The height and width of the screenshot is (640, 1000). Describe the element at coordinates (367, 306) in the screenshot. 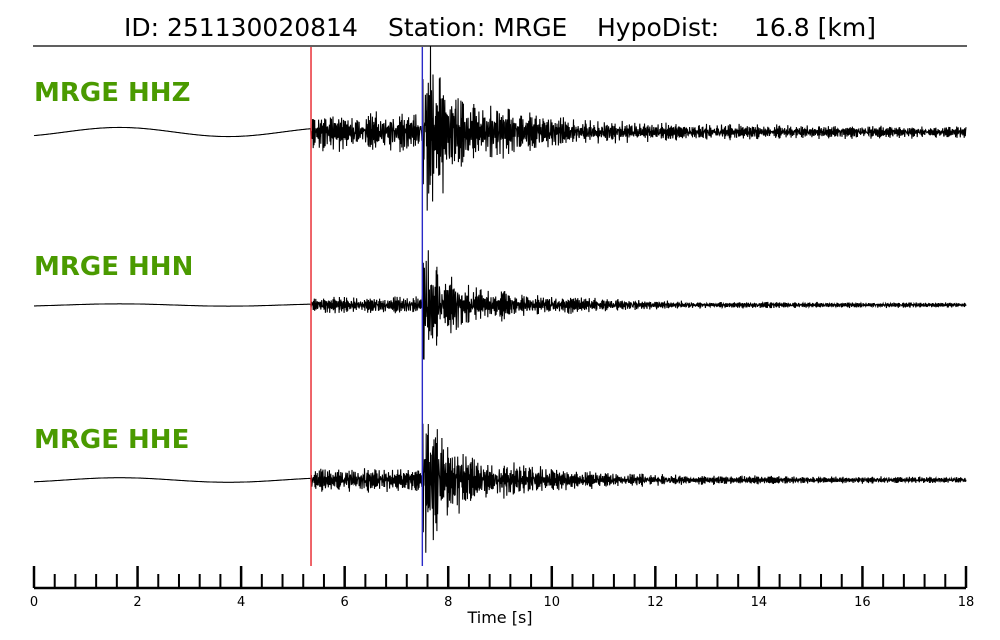

I see `phase-picks` at that location.